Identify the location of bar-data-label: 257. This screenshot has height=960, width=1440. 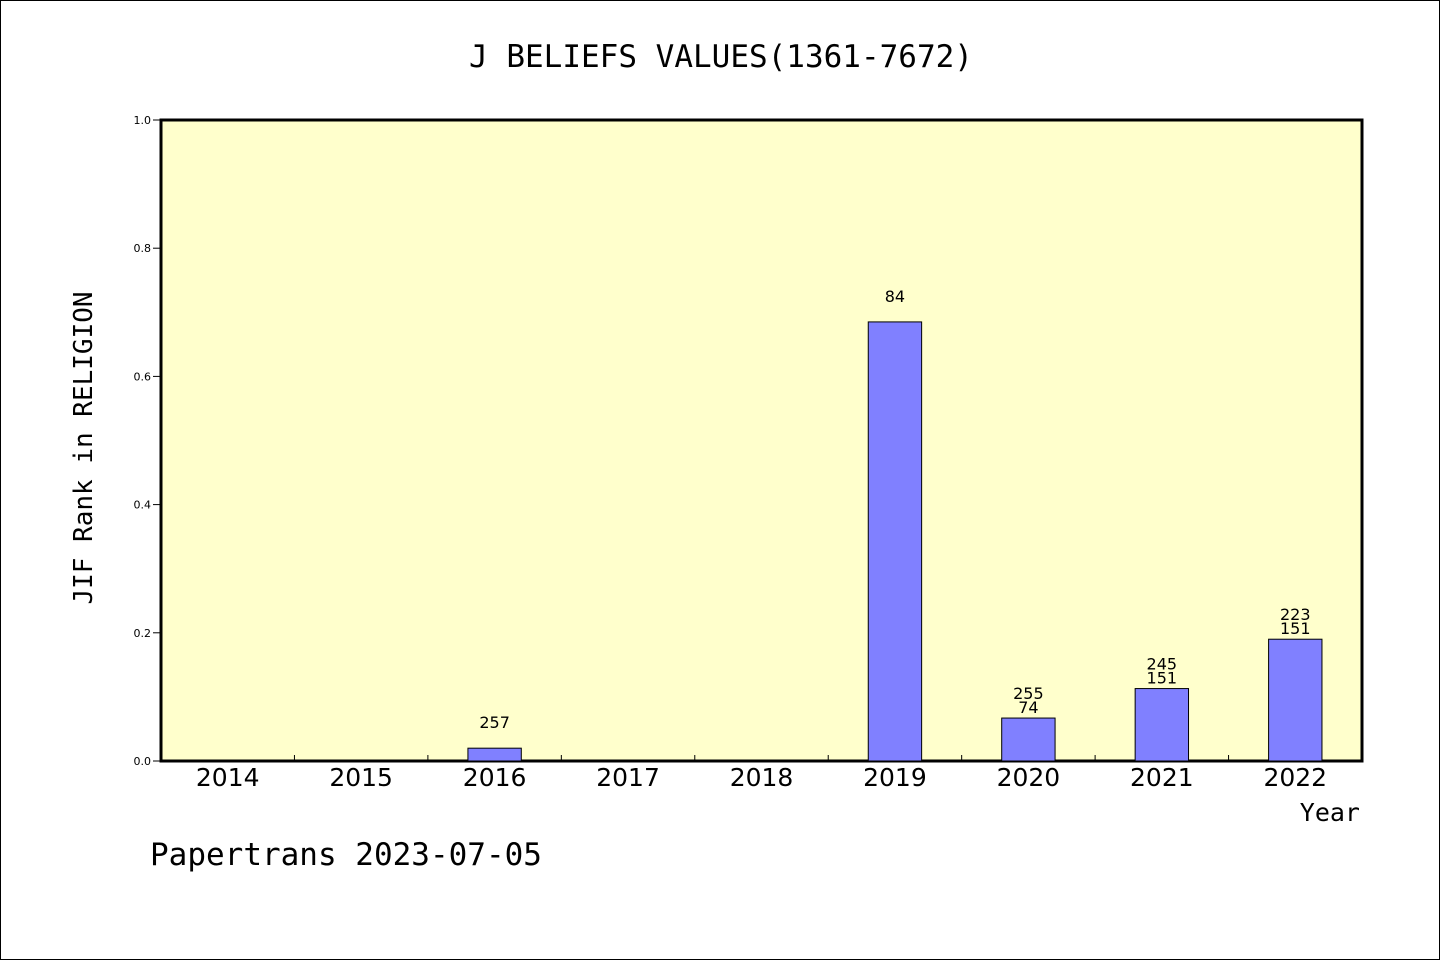
(494, 722).